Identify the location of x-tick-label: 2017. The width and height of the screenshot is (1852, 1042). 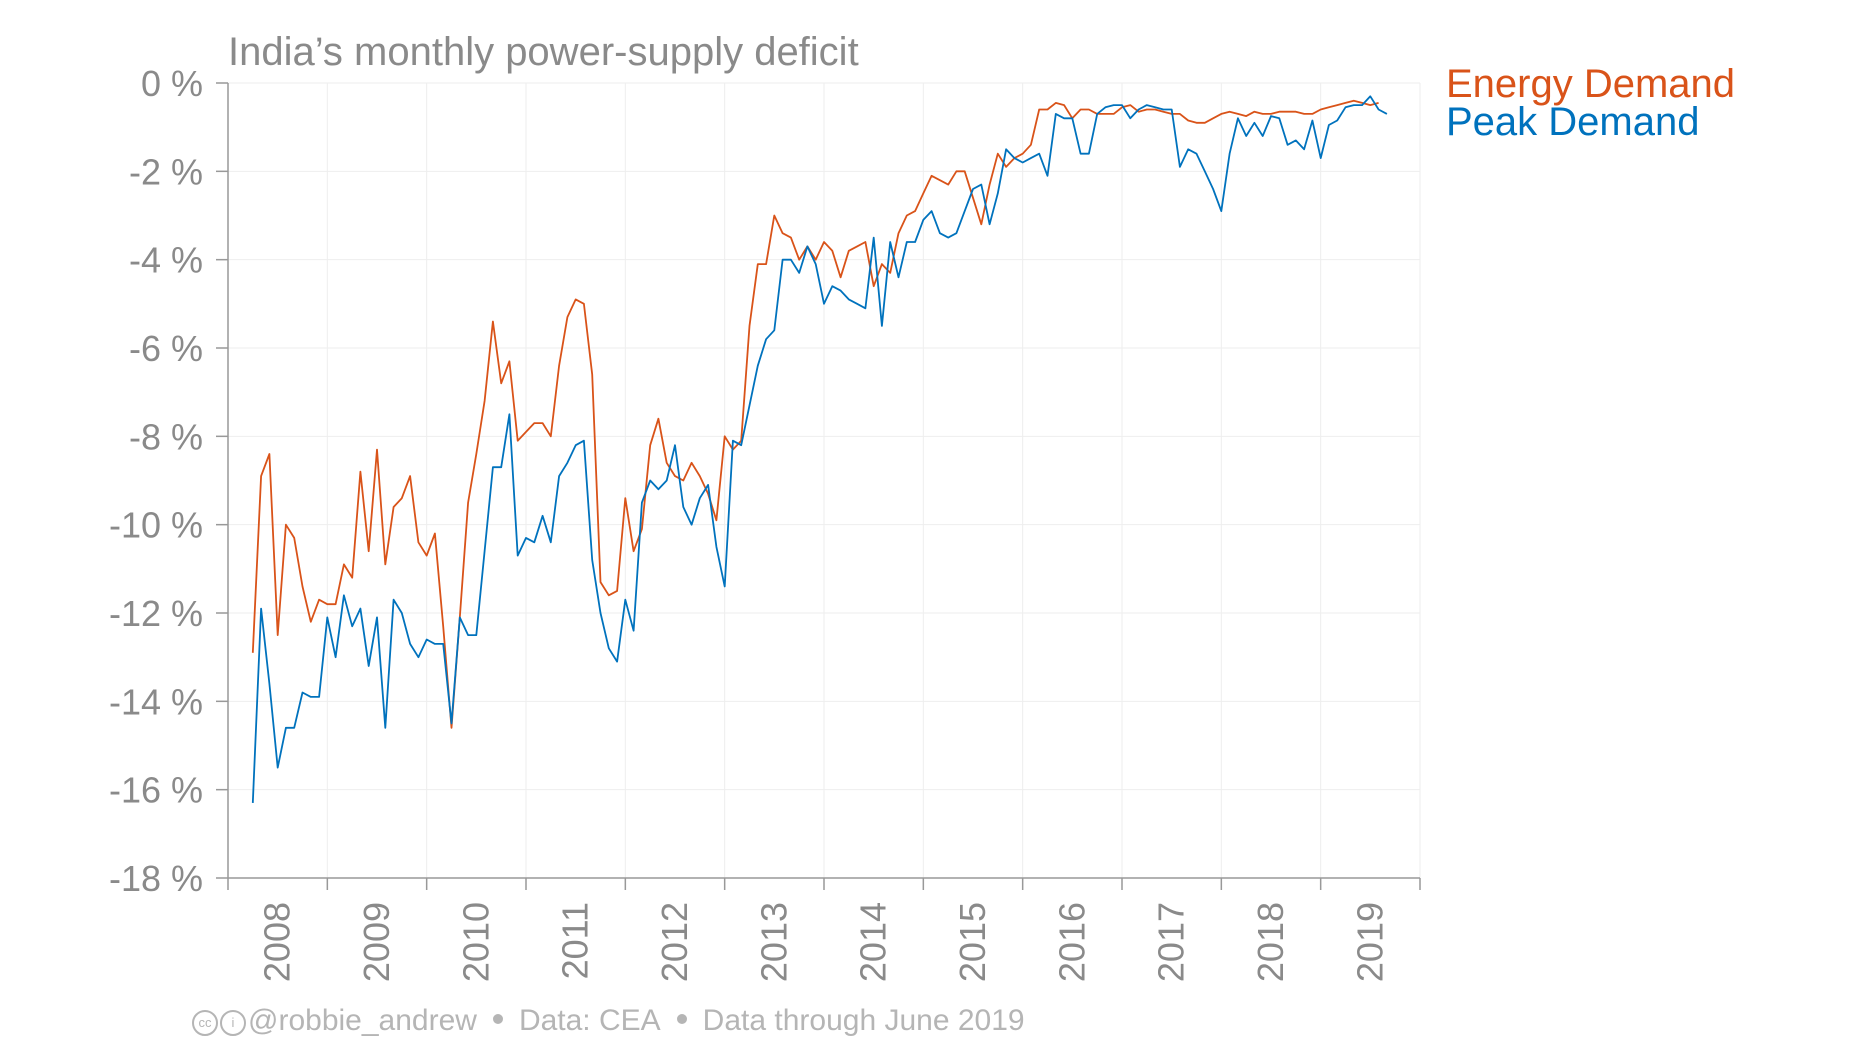
(1171, 942).